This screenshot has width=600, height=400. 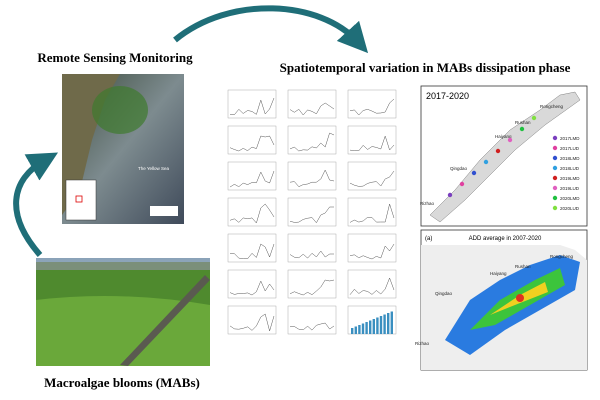 I want to click on map-bottom-labels: Rongcheng Rushan Haiyang Qingdao Rizhao, so click(x=494, y=300).